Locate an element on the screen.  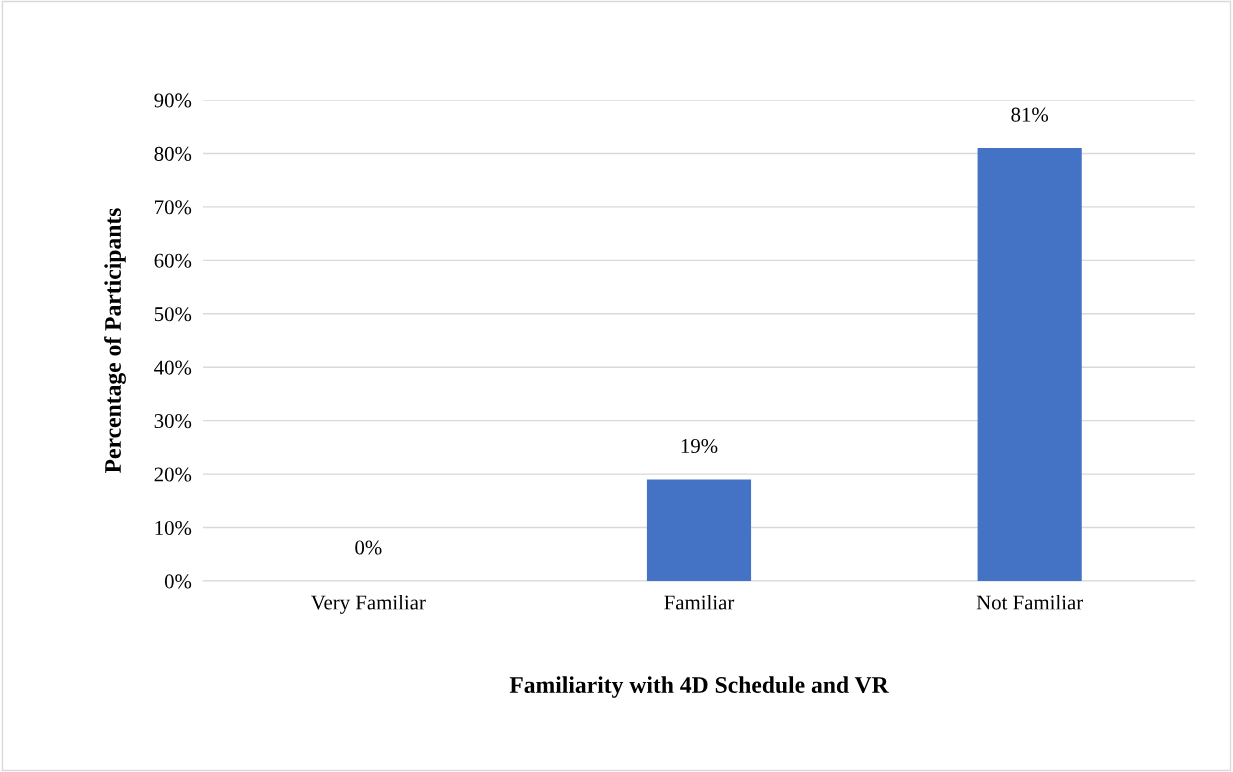
y-tick-label: 0% is located at coordinates (178, 581).